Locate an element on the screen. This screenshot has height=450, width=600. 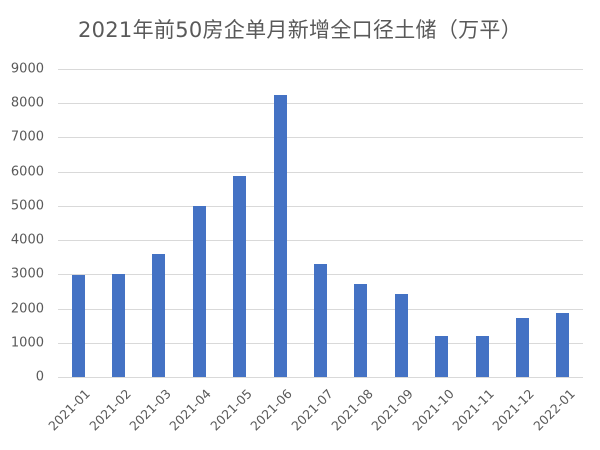
x-tick-label: 2021-11 is located at coordinates (473, 410).